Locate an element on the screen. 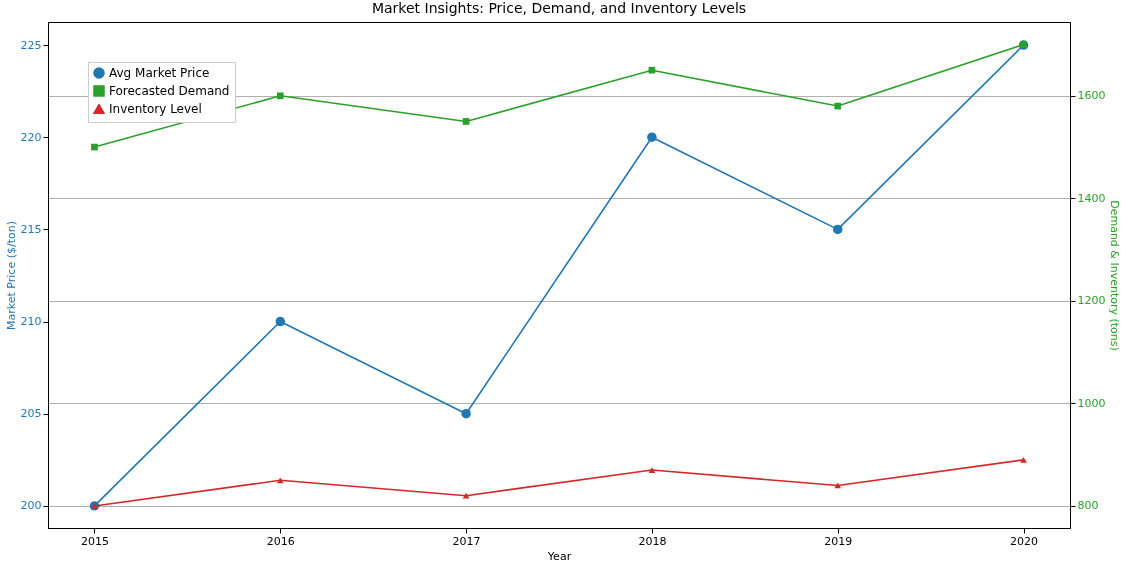 The image size is (1145, 571). x-tick-label: 2019 is located at coordinates (838, 541).